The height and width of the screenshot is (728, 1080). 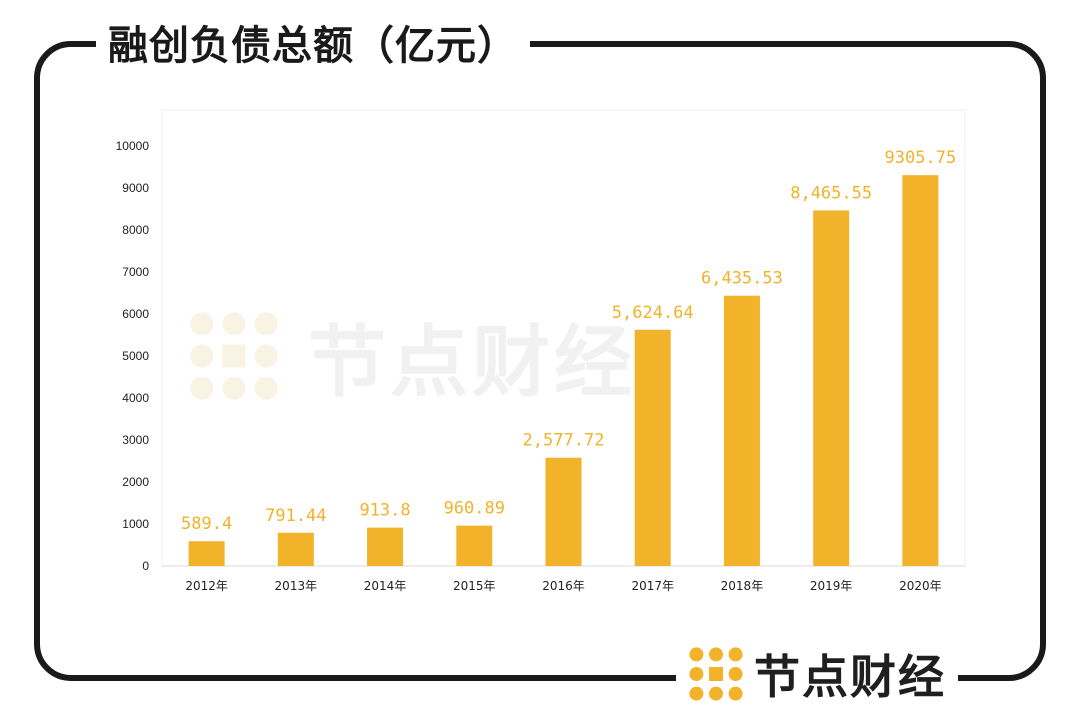 I want to click on brand-logo: 节点财经, so click(x=817, y=674).